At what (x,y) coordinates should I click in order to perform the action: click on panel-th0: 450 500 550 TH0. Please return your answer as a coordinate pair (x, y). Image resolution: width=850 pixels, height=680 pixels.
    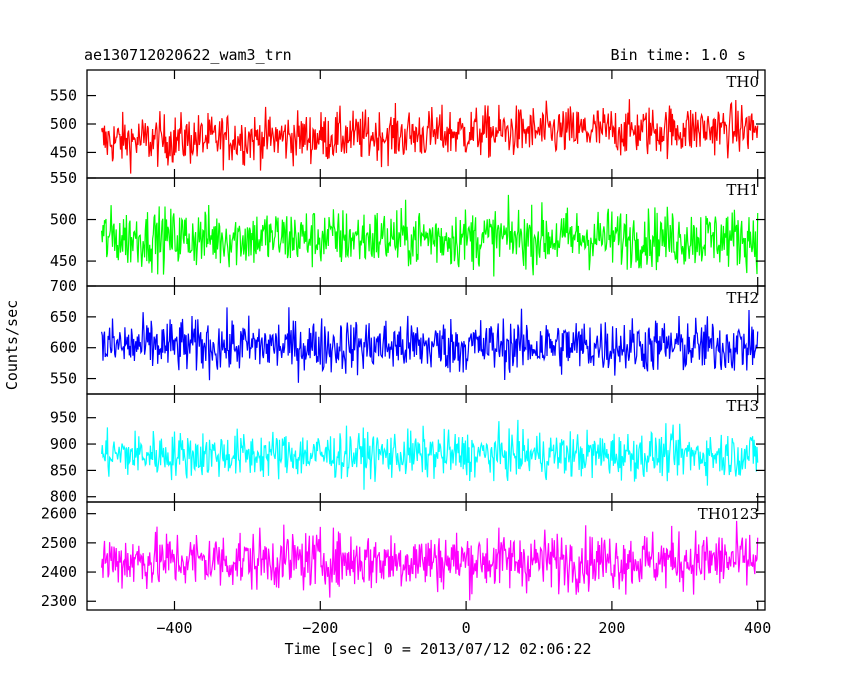
    Looking at the image, I should click on (408, 124).